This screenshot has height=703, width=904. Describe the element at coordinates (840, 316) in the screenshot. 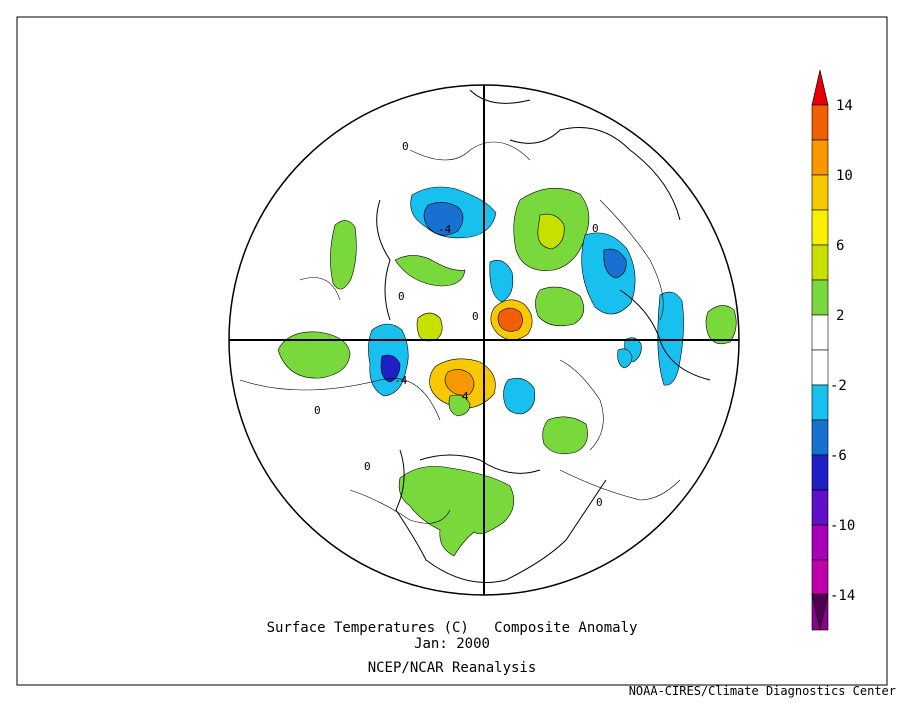

I see `colorbar-tick-label: 2` at that location.